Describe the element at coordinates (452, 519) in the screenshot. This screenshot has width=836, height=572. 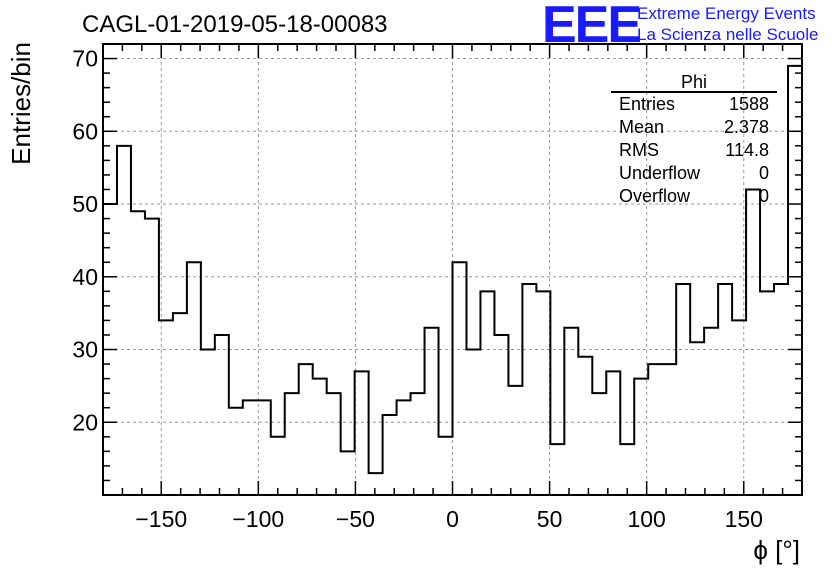
I see `x-tick-label: 0` at that location.